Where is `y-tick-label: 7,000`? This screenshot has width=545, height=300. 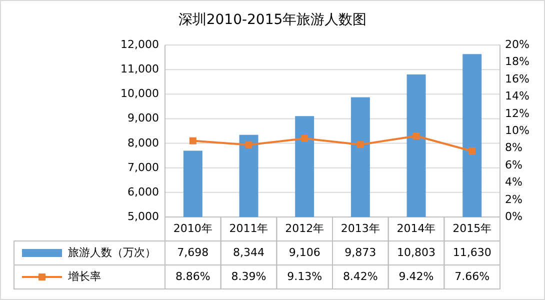
y-tick-label: 7,000 is located at coordinates (143, 167).